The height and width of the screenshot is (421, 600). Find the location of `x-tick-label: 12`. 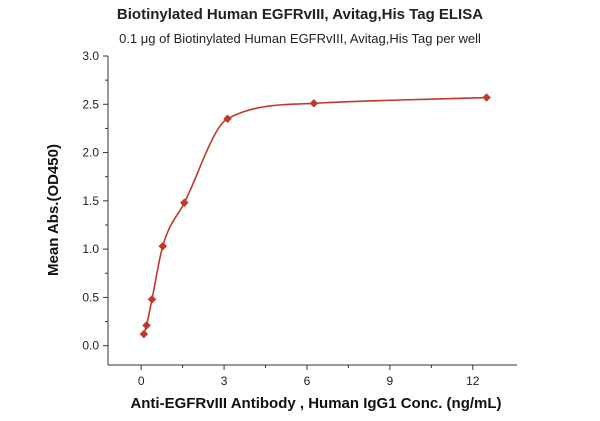

x-tick-label: 12 is located at coordinates (473, 381).